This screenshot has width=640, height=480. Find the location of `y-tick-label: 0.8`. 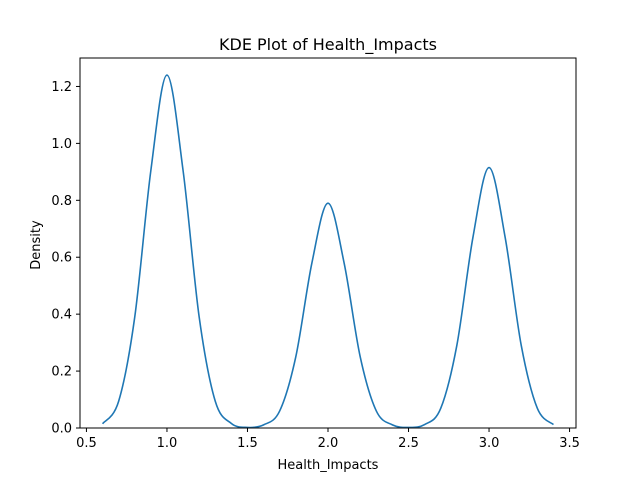

y-tick-label: 0.8 is located at coordinates (61, 201).